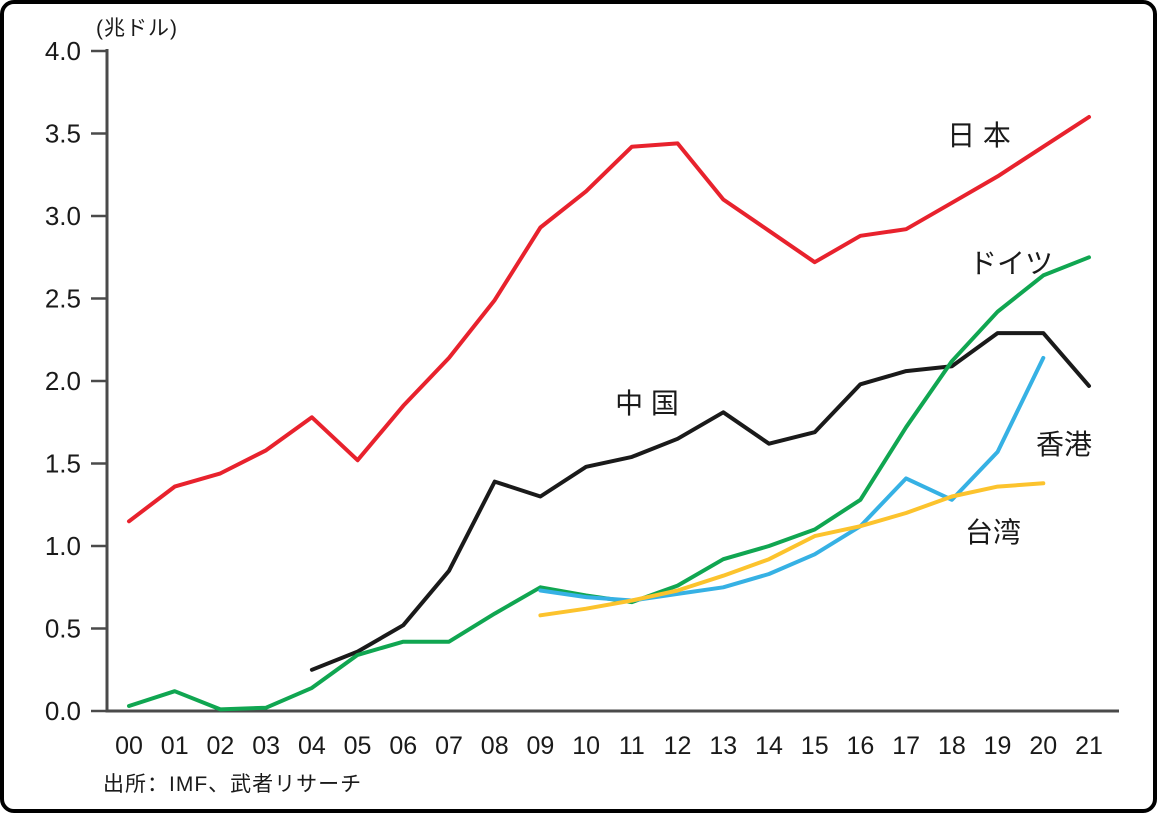 This screenshot has height=813, width=1157. What do you see at coordinates (979, 135) in the screenshot?
I see `series-label-japan: 日 本` at bounding box center [979, 135].